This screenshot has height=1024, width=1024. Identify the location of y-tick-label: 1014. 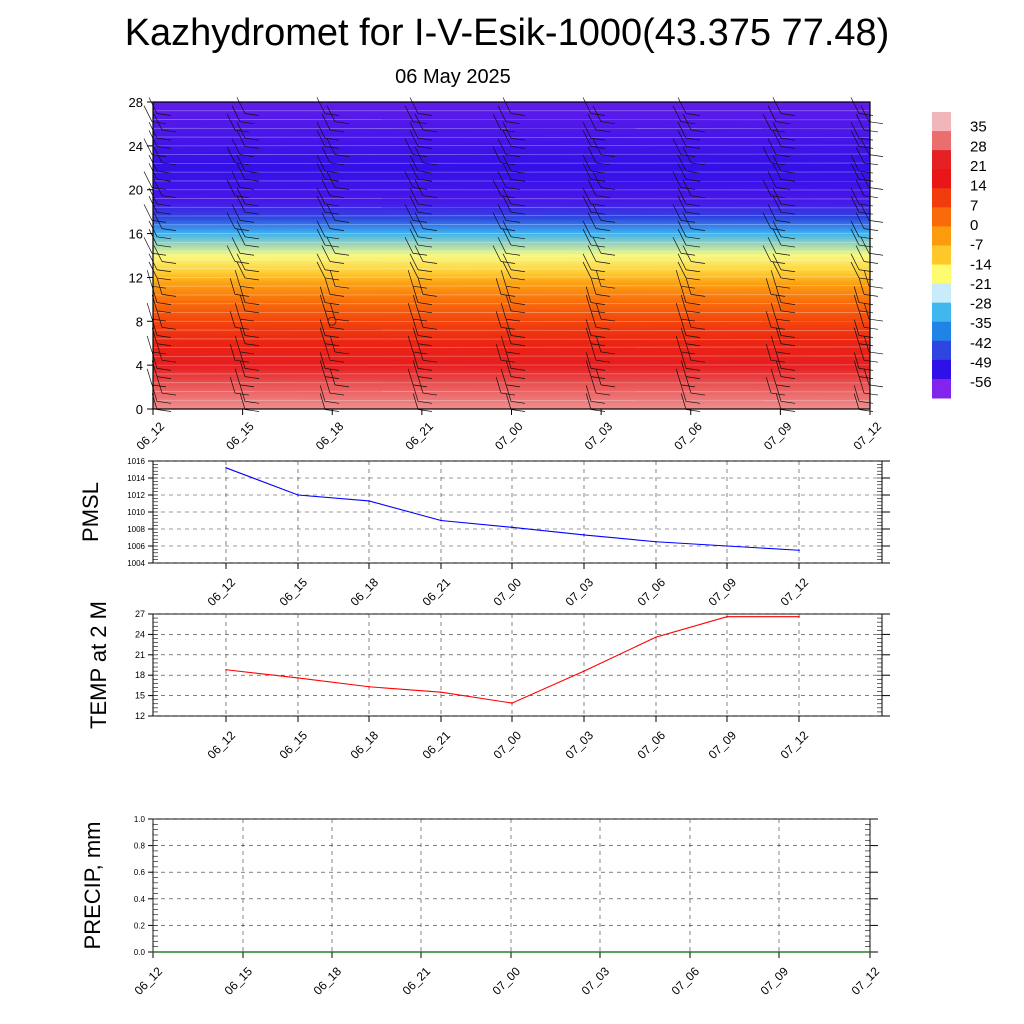
(136, 478).